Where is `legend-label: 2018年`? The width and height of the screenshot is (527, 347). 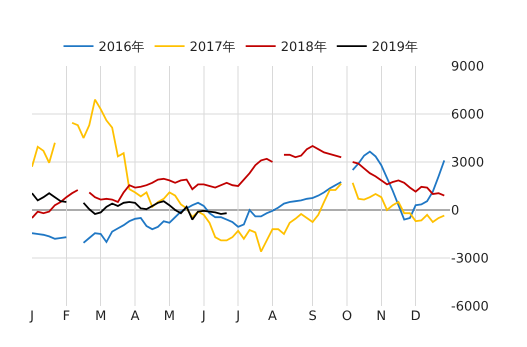 legend-label: 2018年 is located at coordinates (303, 48).